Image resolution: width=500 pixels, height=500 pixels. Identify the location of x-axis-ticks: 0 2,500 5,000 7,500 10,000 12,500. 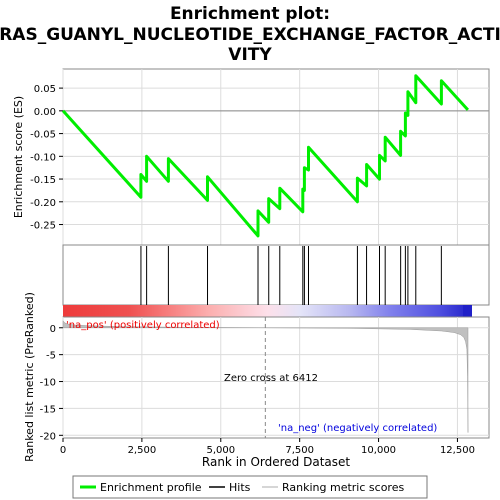
(267, 447).